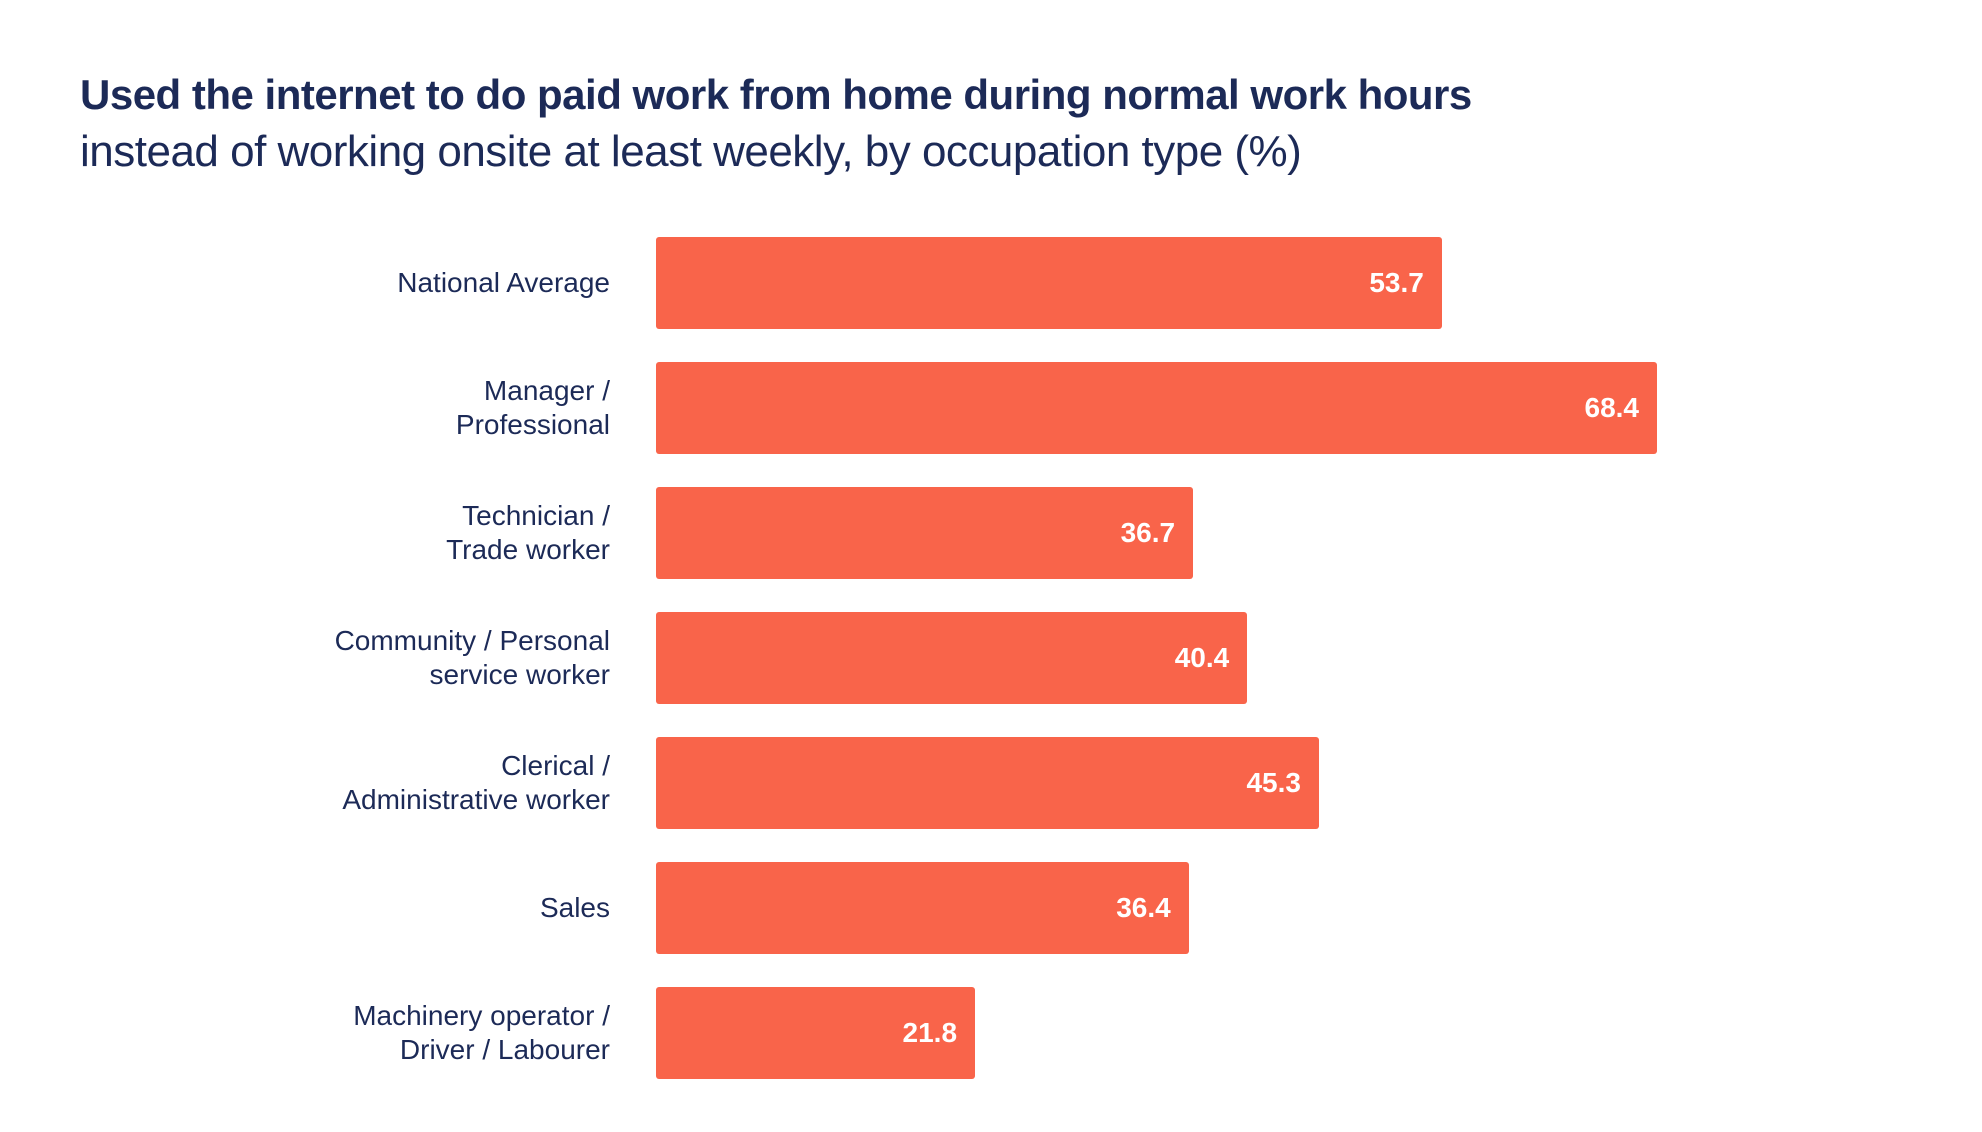  What do you see at coordinates (952, 658) in the screenshot?
I see `bar: 40.4` at bounding box center [952, 658].